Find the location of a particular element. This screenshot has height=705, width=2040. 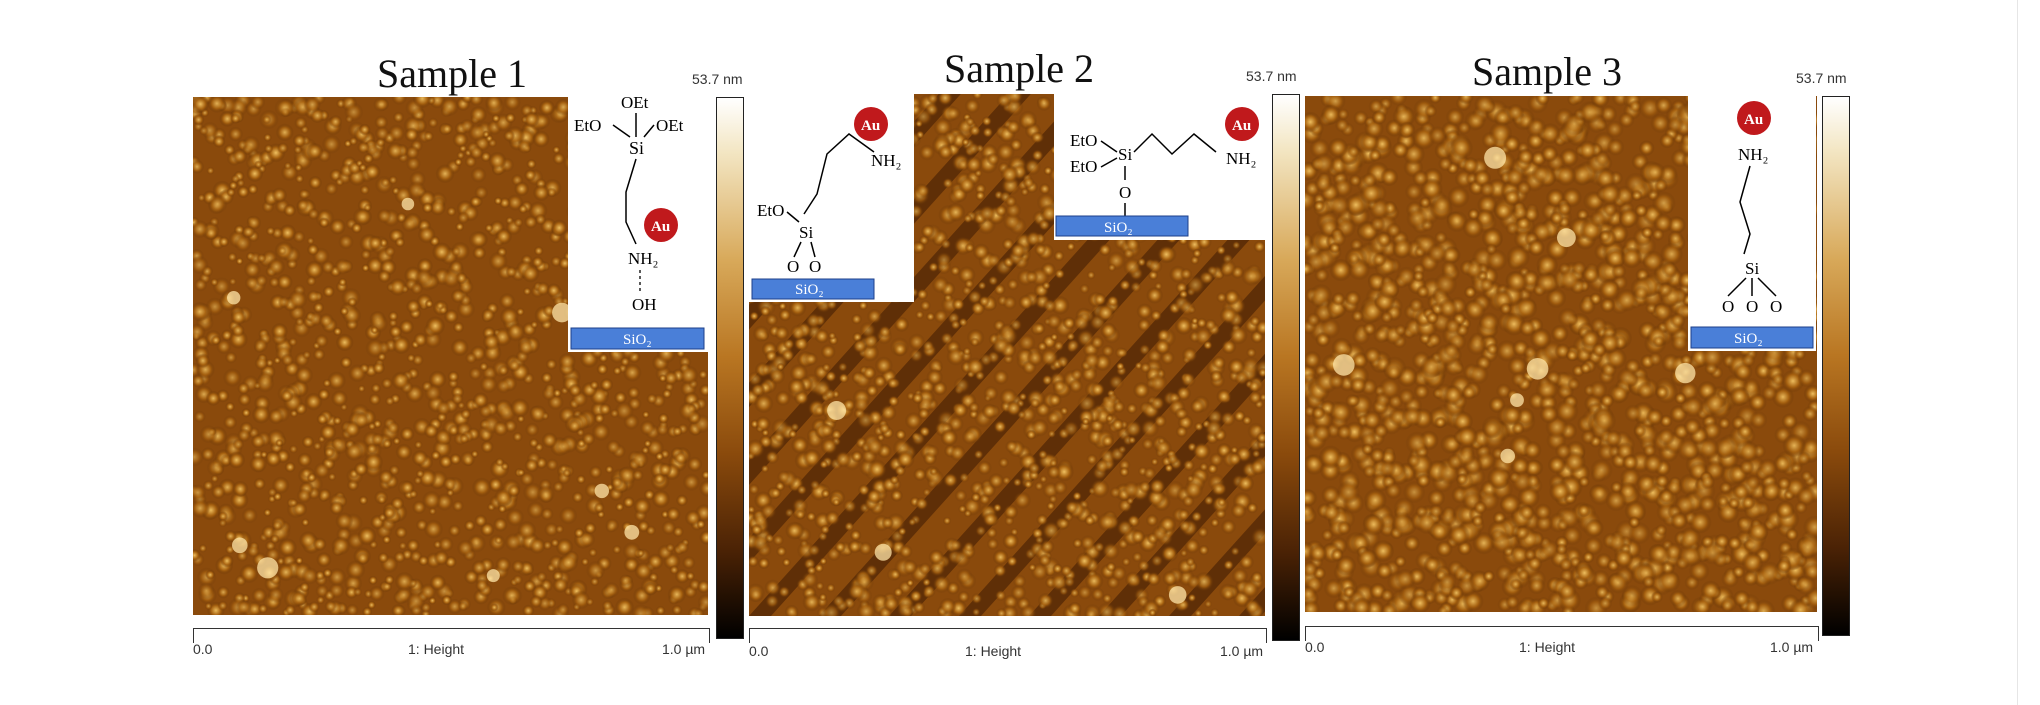

sample-2-right-eto-1: EtO is located at coordinates (1083, 140).